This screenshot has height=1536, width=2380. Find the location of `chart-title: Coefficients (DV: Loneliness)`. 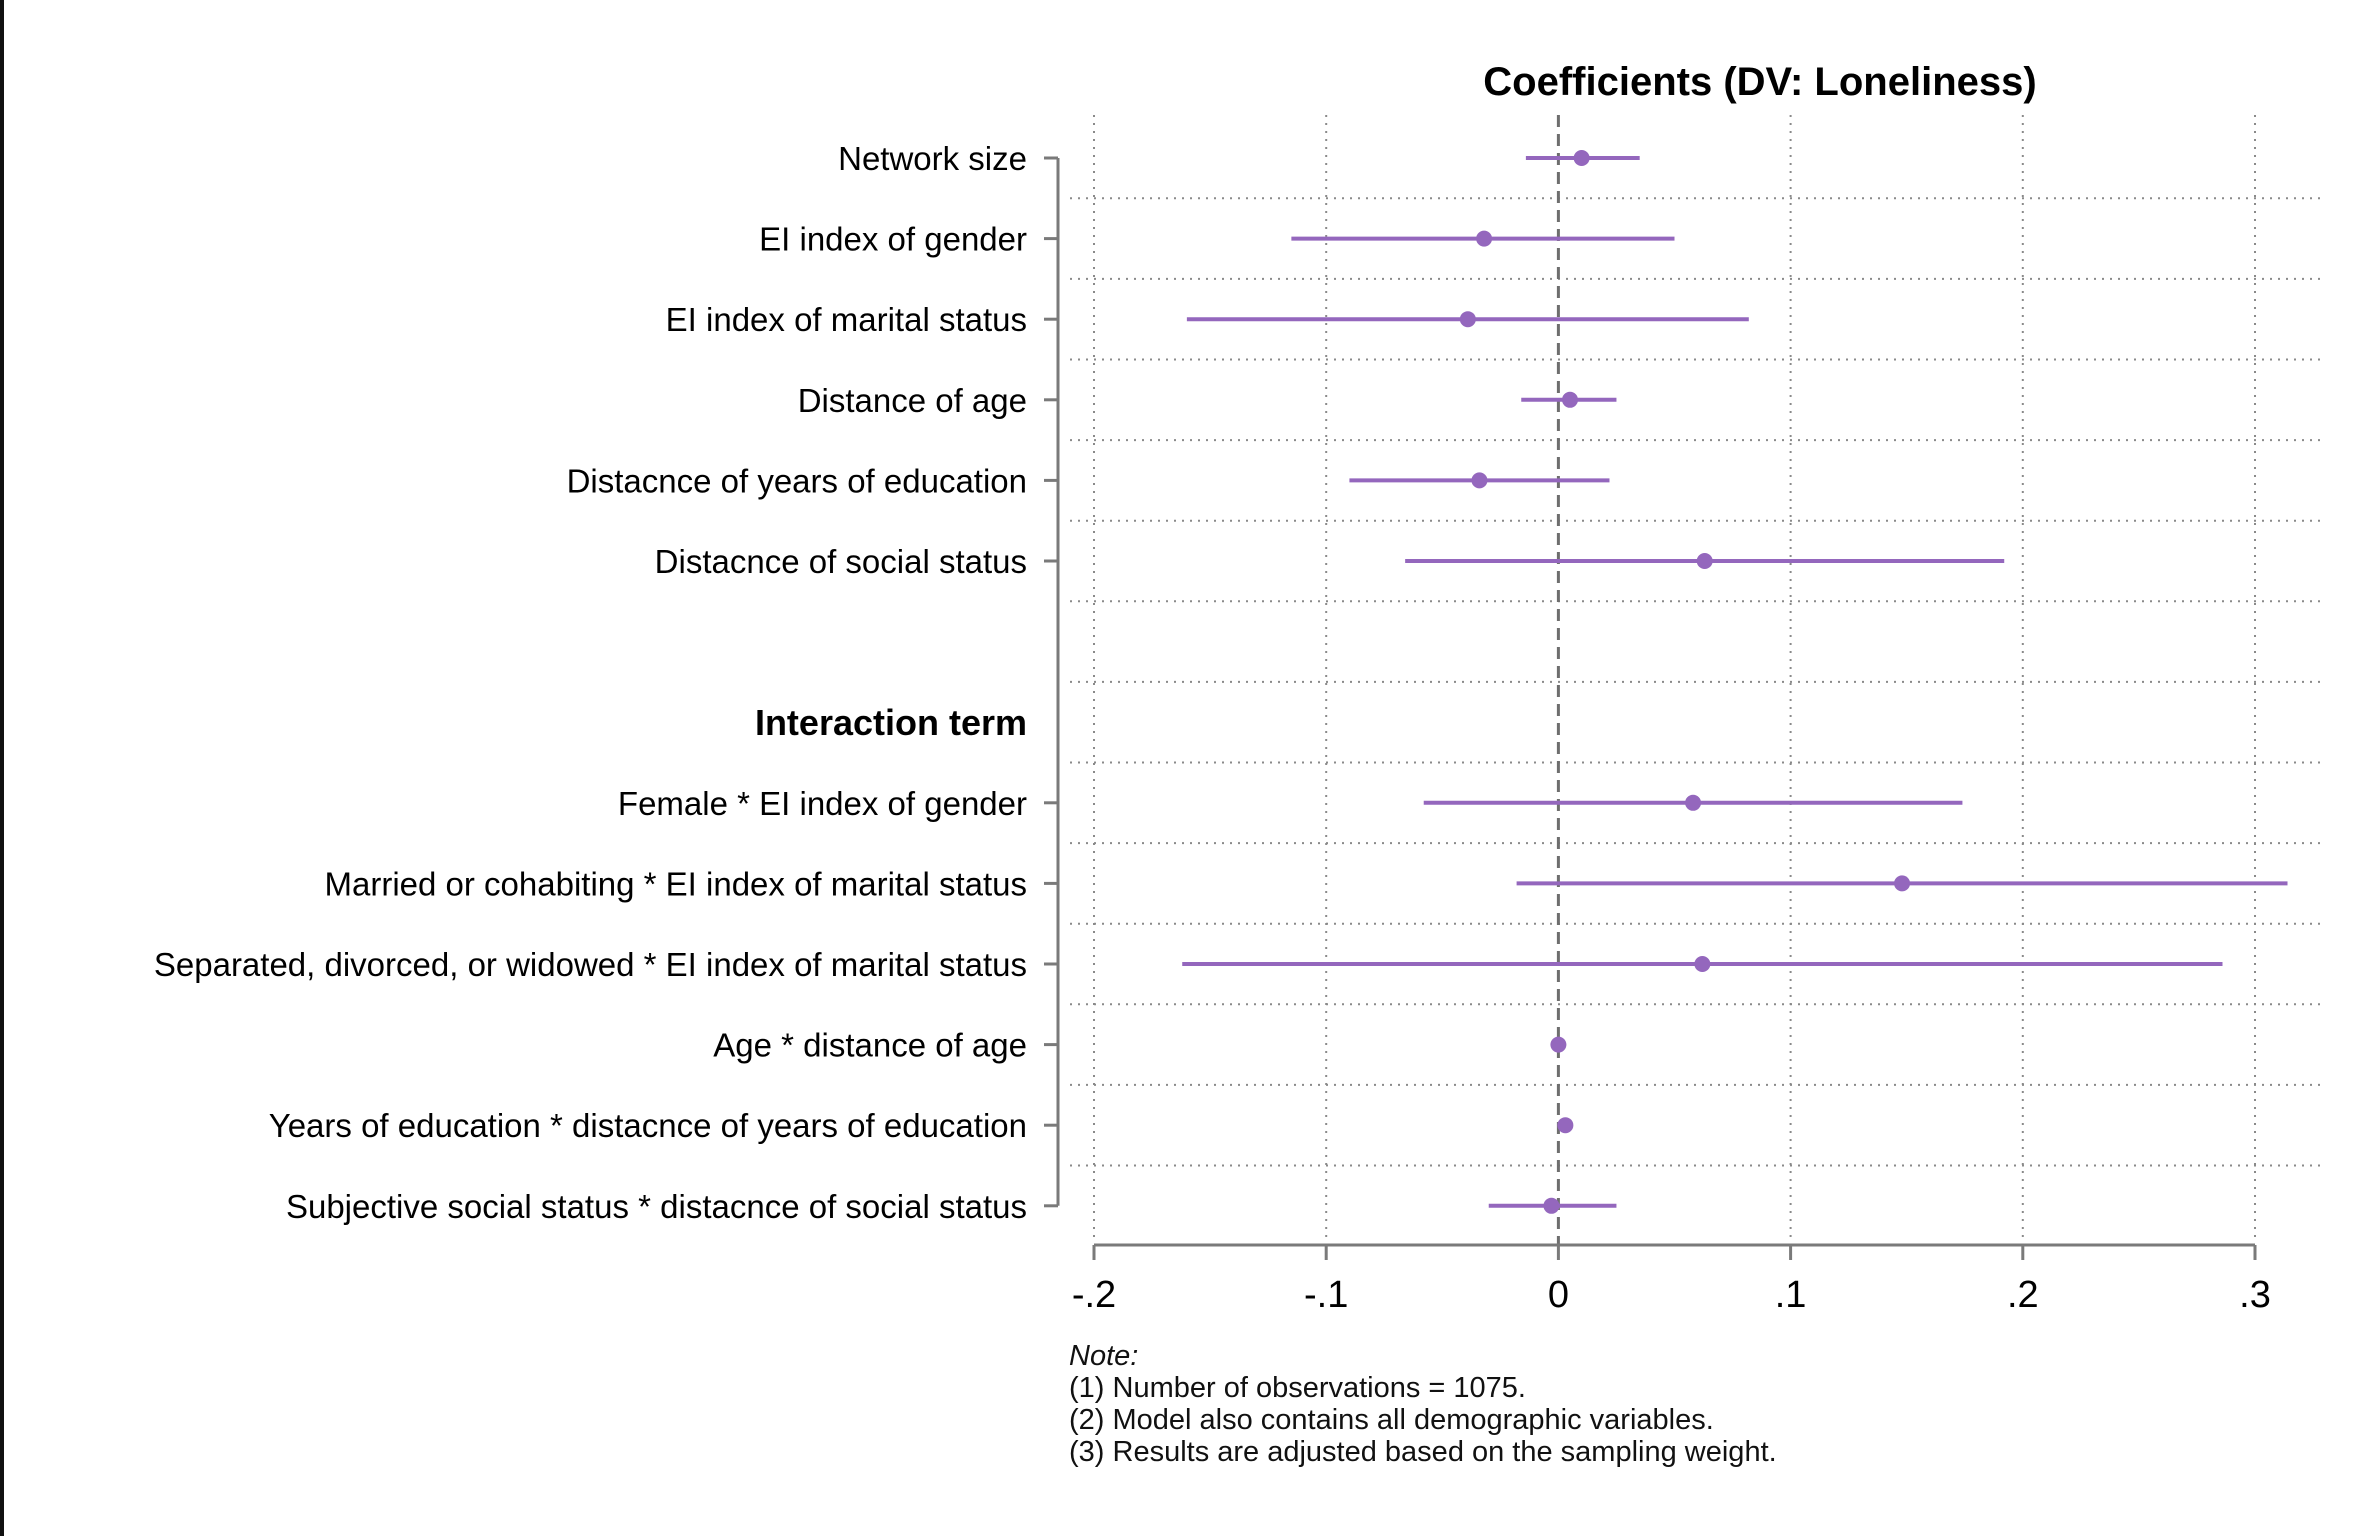

chart-title: Coefficients (DV: Loneliness) is located at coordinates (1759, 82).